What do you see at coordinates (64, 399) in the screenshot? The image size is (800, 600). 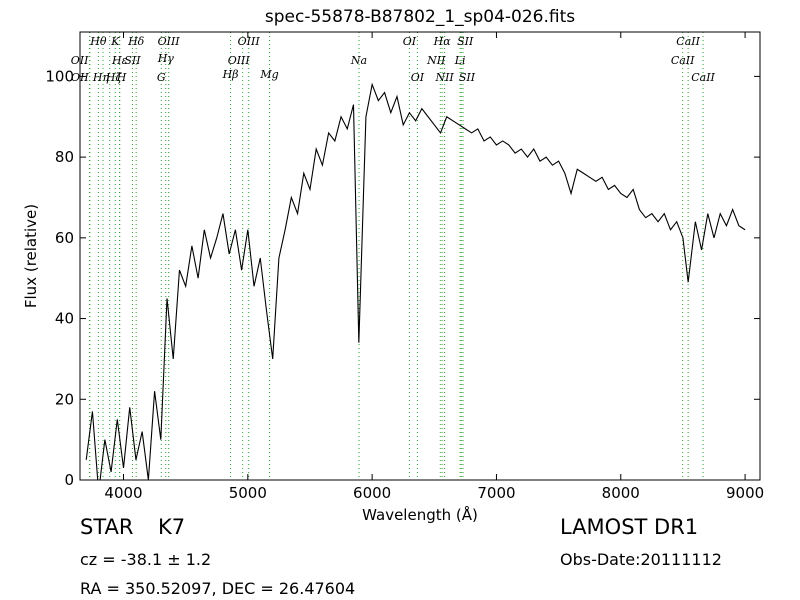 I see `y-tick-label: 20` at bounding box center [64, 399].